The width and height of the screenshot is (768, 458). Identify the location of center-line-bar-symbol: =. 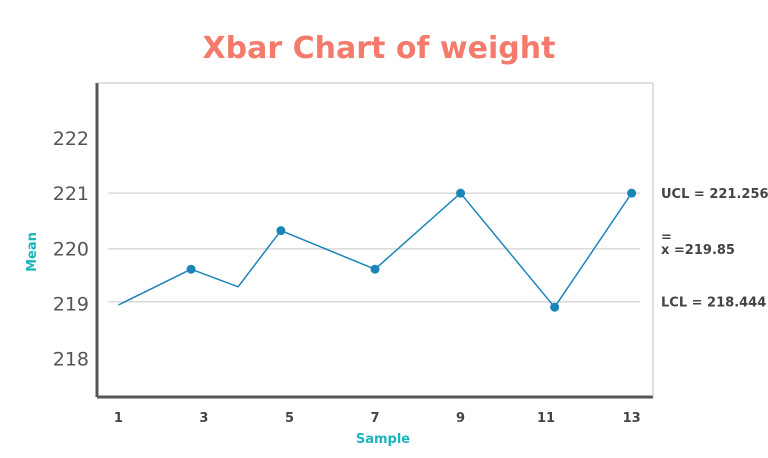
(666, 237).